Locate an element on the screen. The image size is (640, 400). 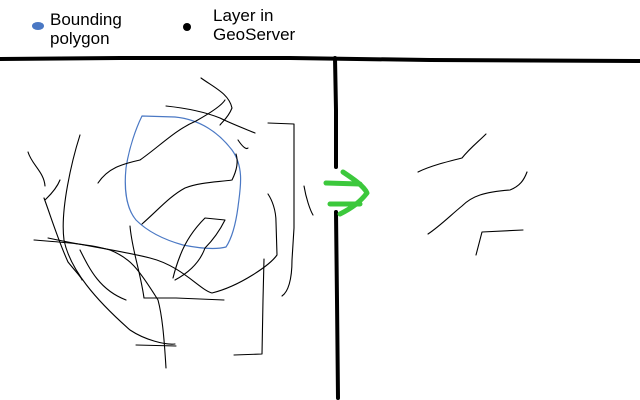
legend-layer-label: Layer in GeoServer is located at coordinates (254, 25).